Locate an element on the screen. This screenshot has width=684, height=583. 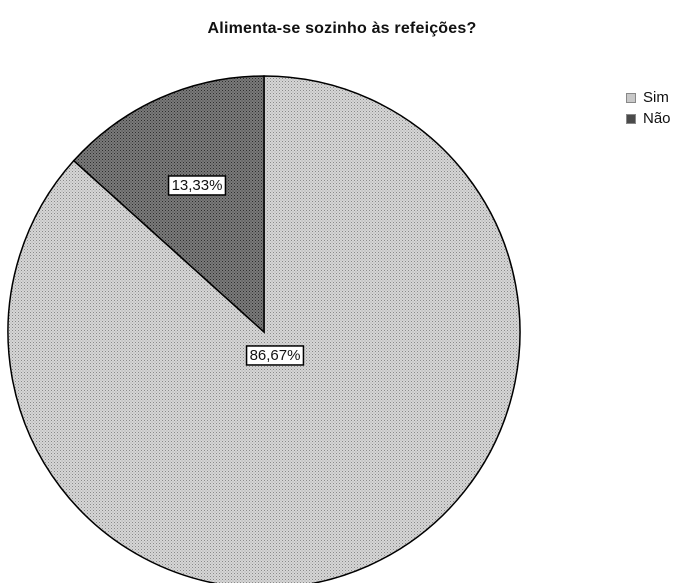
legend-swatch-nao is located at coordinates (631, 118).